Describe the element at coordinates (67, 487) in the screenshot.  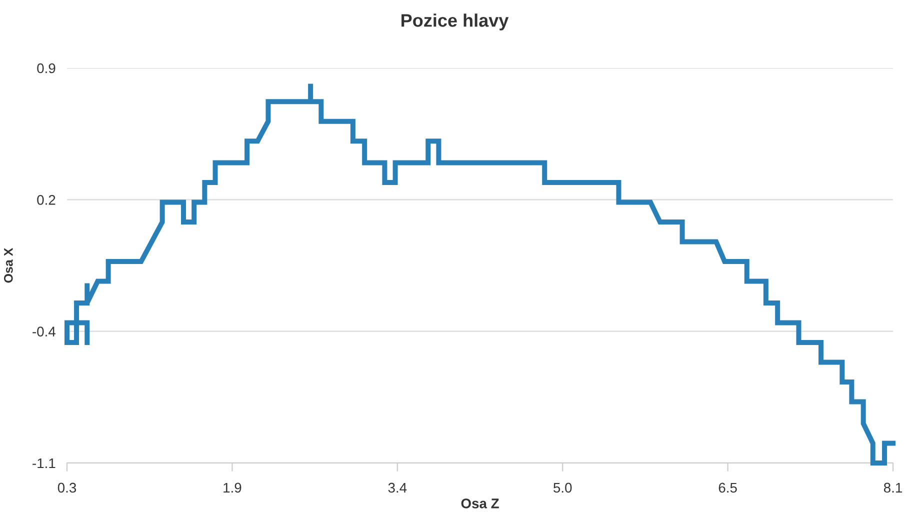
I see `x-tick-label: 0.3` at that location.